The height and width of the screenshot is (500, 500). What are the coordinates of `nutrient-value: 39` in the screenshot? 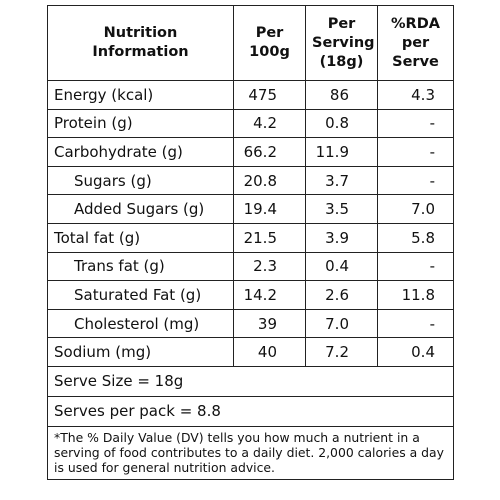 It's located at (269, 323).